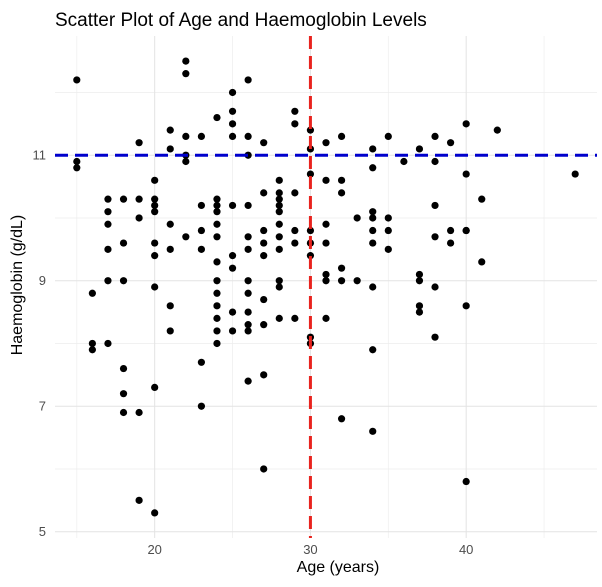 The image size is (602, 587). Describe the element at coordinates (154, 549) in the screenshot. I see `x-tick-label: 20` at that location.